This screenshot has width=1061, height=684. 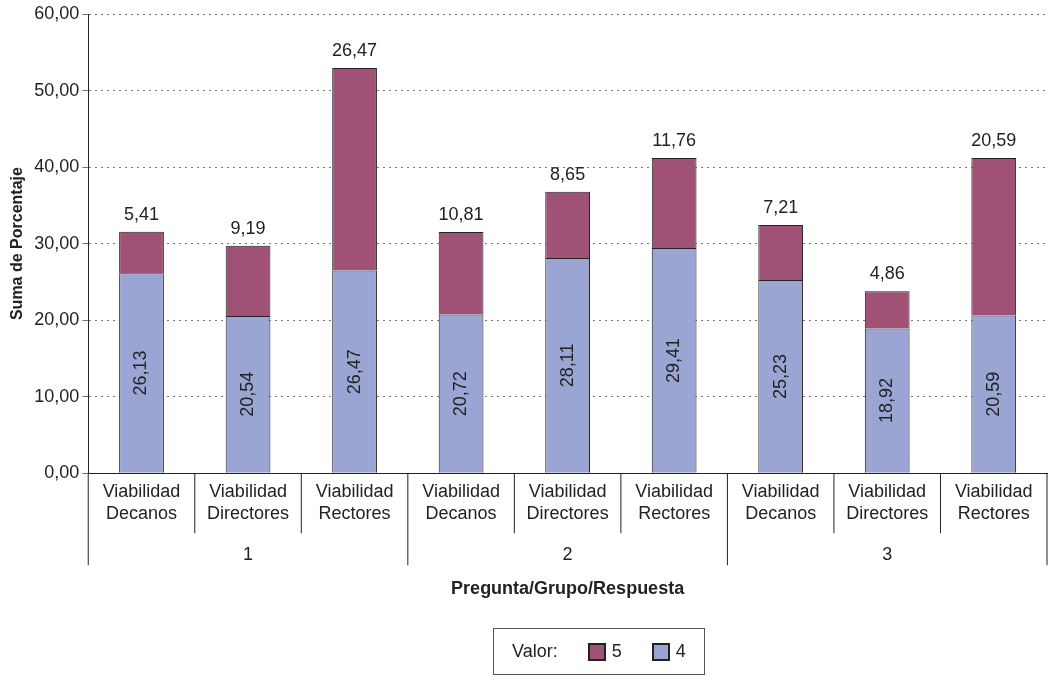 I want to click on y-tick-label: 0,00, so click(x=62, y=472).